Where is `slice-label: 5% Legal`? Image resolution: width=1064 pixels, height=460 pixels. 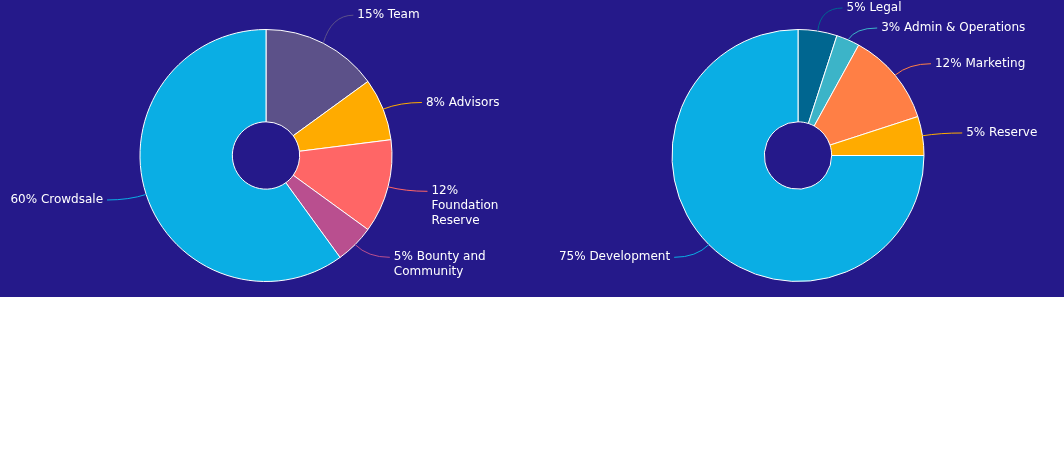 slice-label: 5% Legal is located at coordinates (874, 7).